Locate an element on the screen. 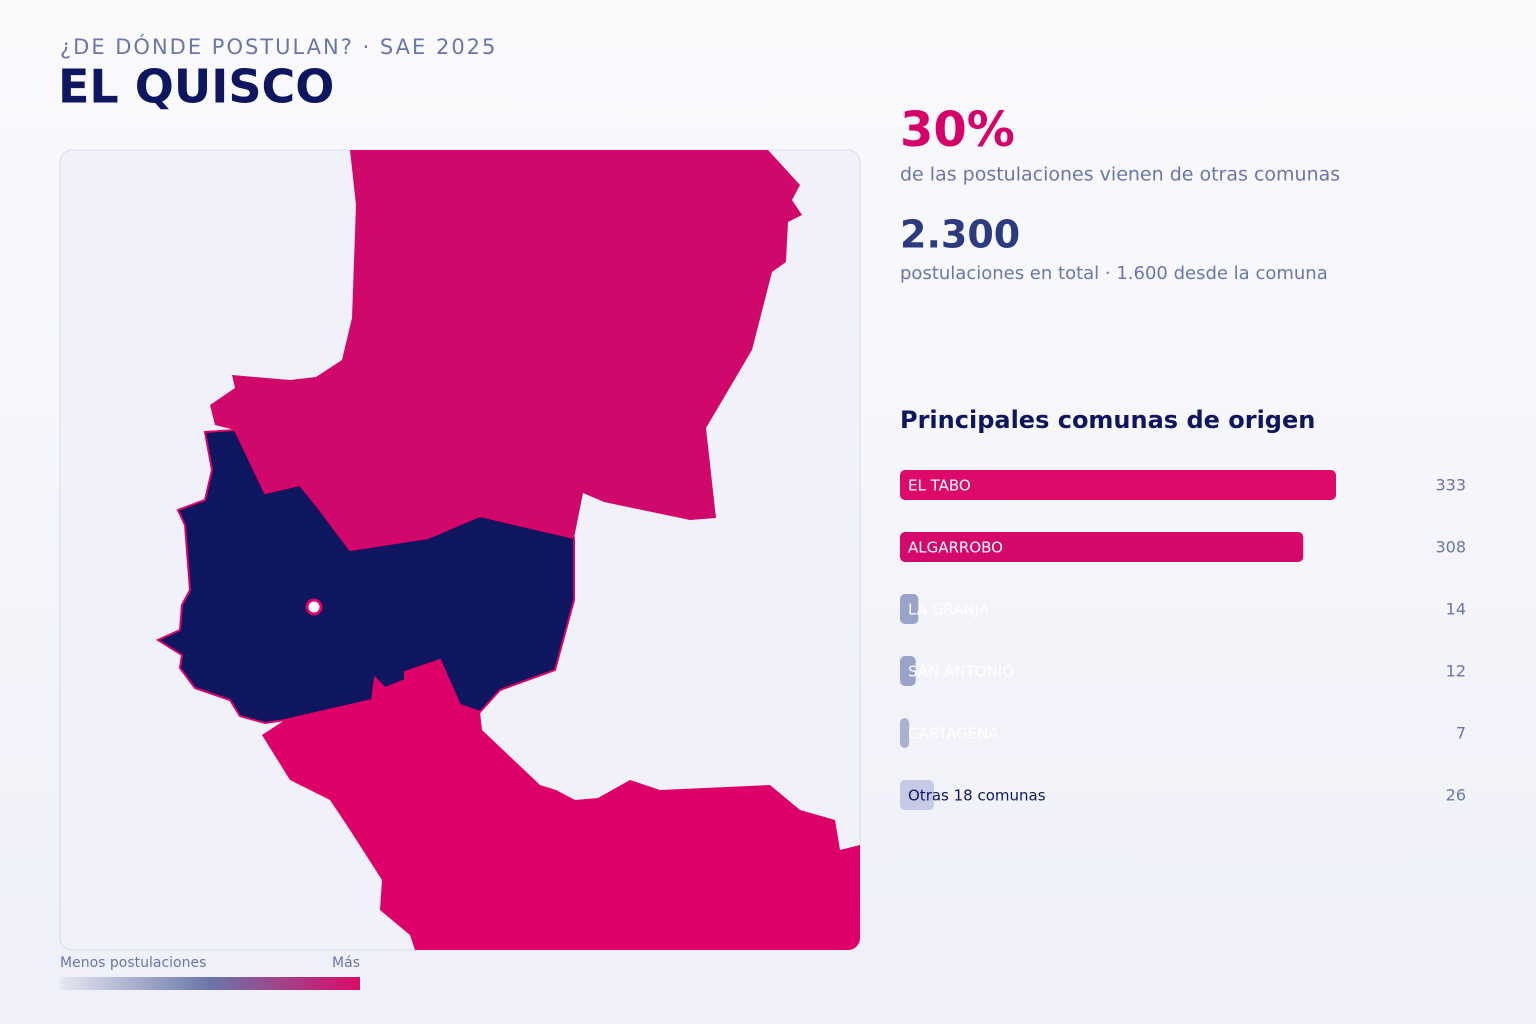 Image resolution: width=1536 pixels, height=1024 pixels. value-label: 26 is located at coordinates (1456, 795).